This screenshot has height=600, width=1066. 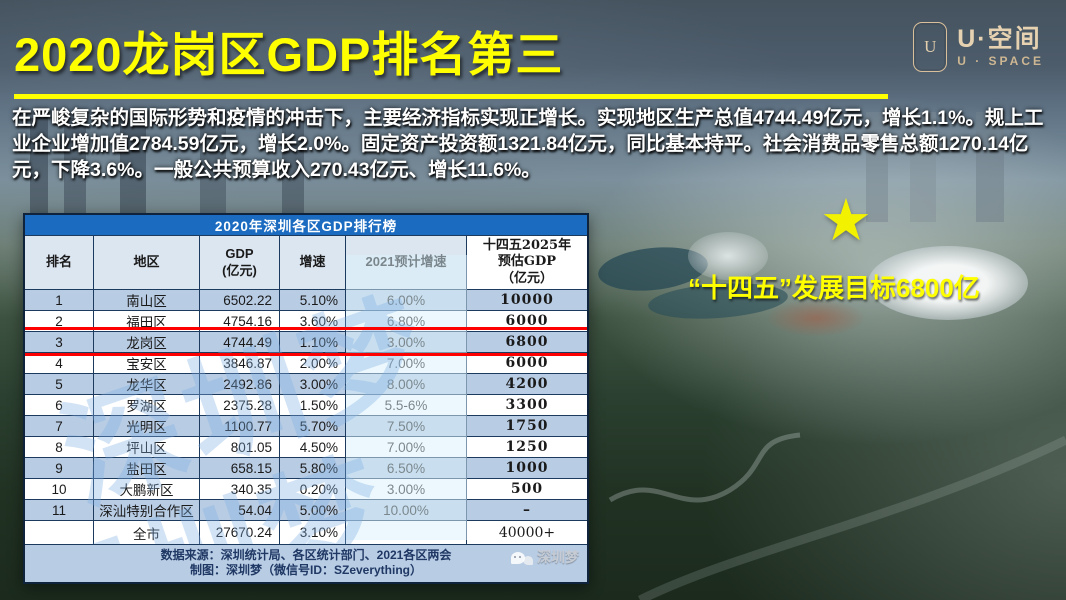 I want to click on data-source-line: 数据来源：深圳统计局、各区统计部门、2021各区两会, so click(x=306, y=555).